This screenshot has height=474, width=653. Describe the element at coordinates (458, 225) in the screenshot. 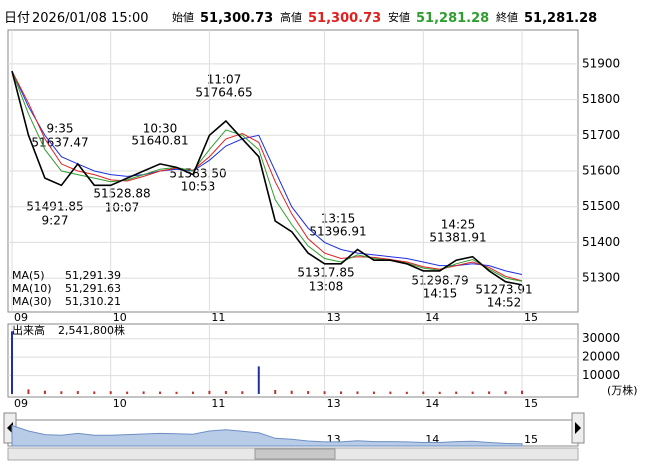

I see `annotation: 14:25` at that location.